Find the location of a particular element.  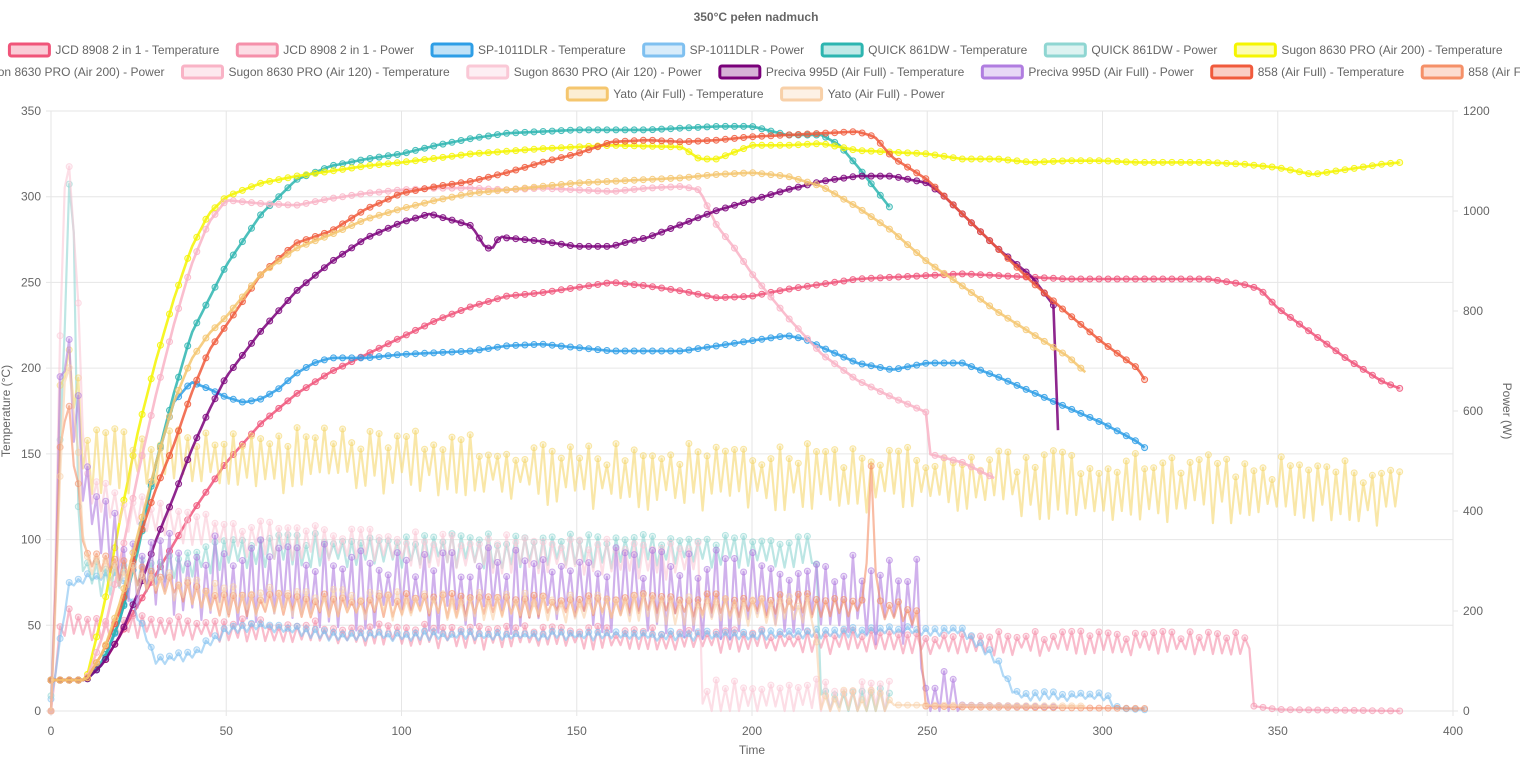

legend-item: SP-1011DLR - Temperature is located at coordinates (528, 50).